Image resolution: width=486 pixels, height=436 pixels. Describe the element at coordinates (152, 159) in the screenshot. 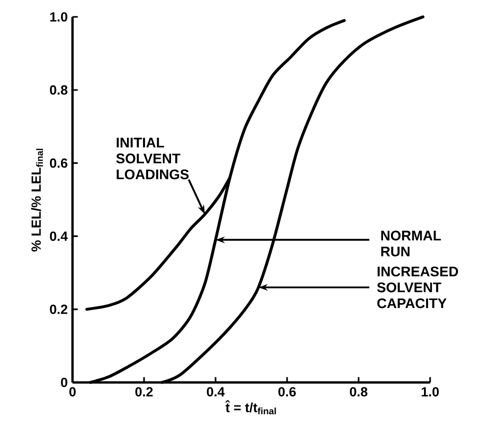

I see `annotation: INITIAL SOLVENT LOADINGS` at that location.